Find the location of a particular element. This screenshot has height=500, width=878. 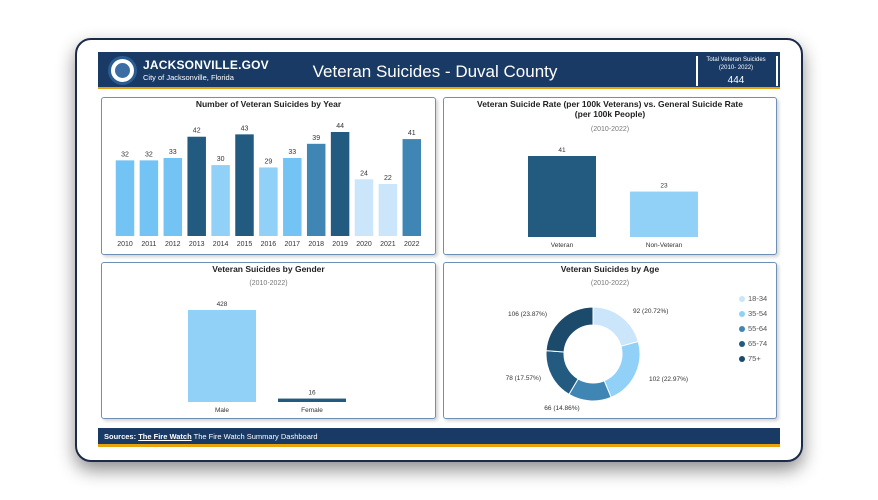

bar-2018 is located at coordinates (316, 189).